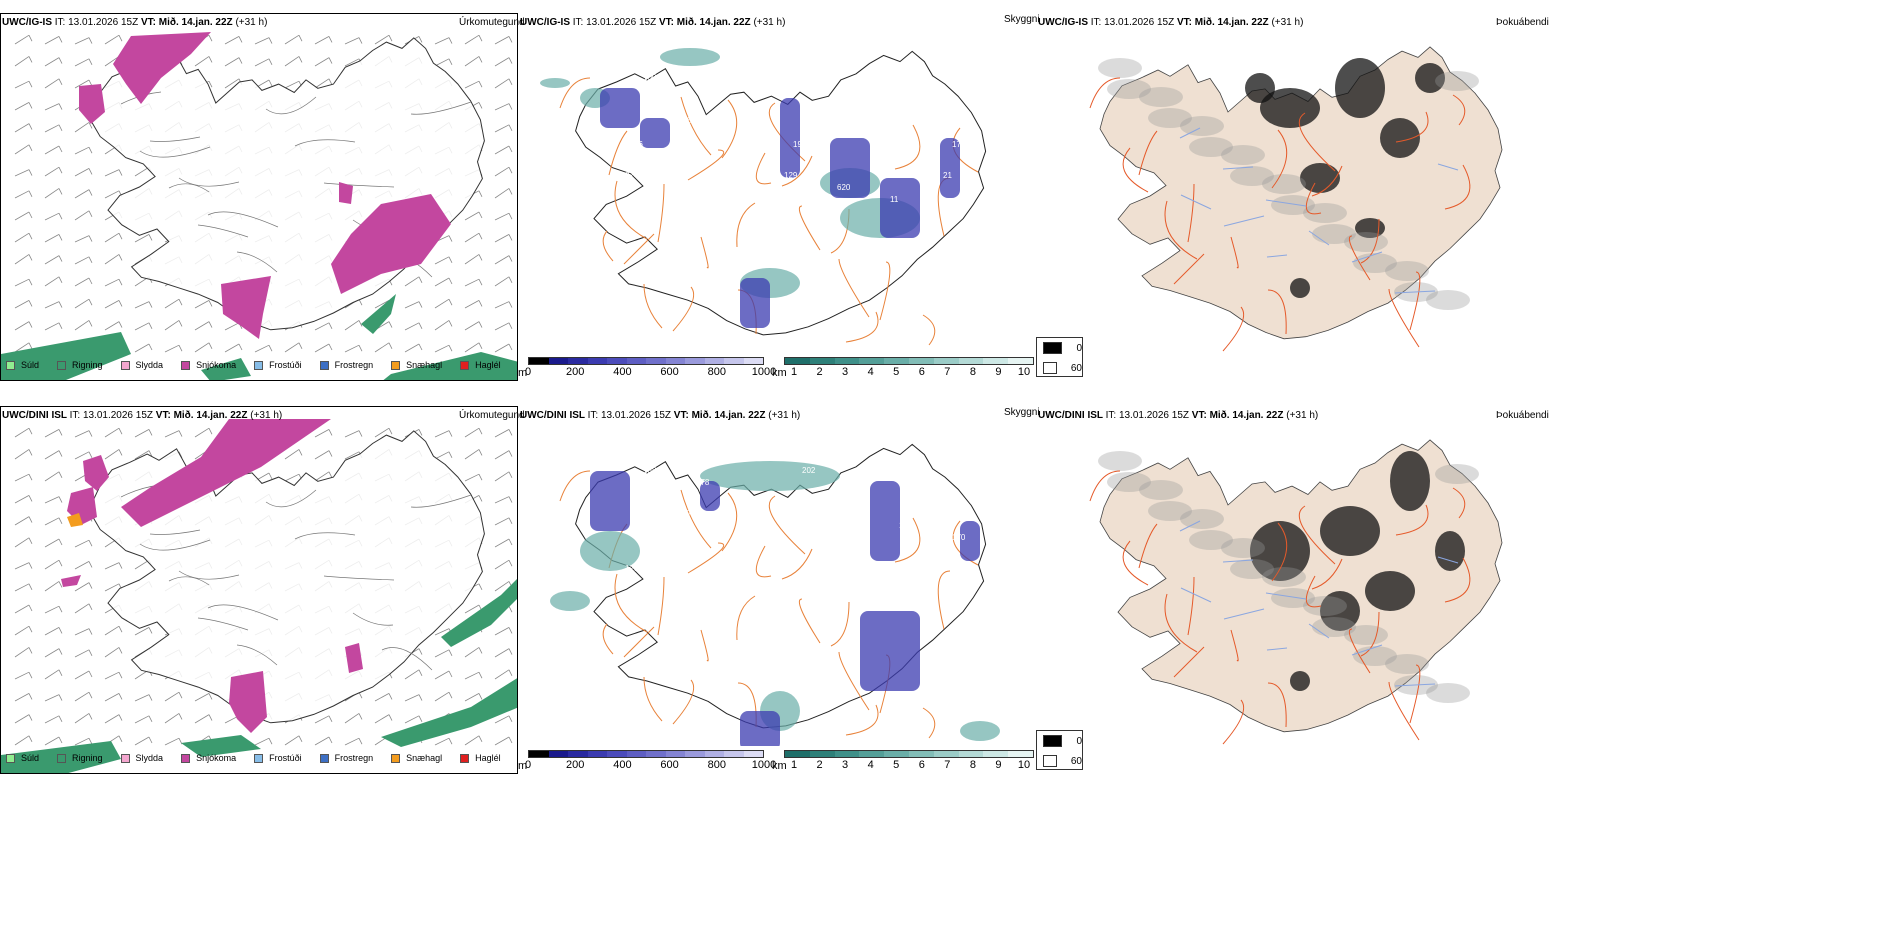  Describe the element at coordinates (781, 193) in the screenshot. I see `iceland-outline` at that location.